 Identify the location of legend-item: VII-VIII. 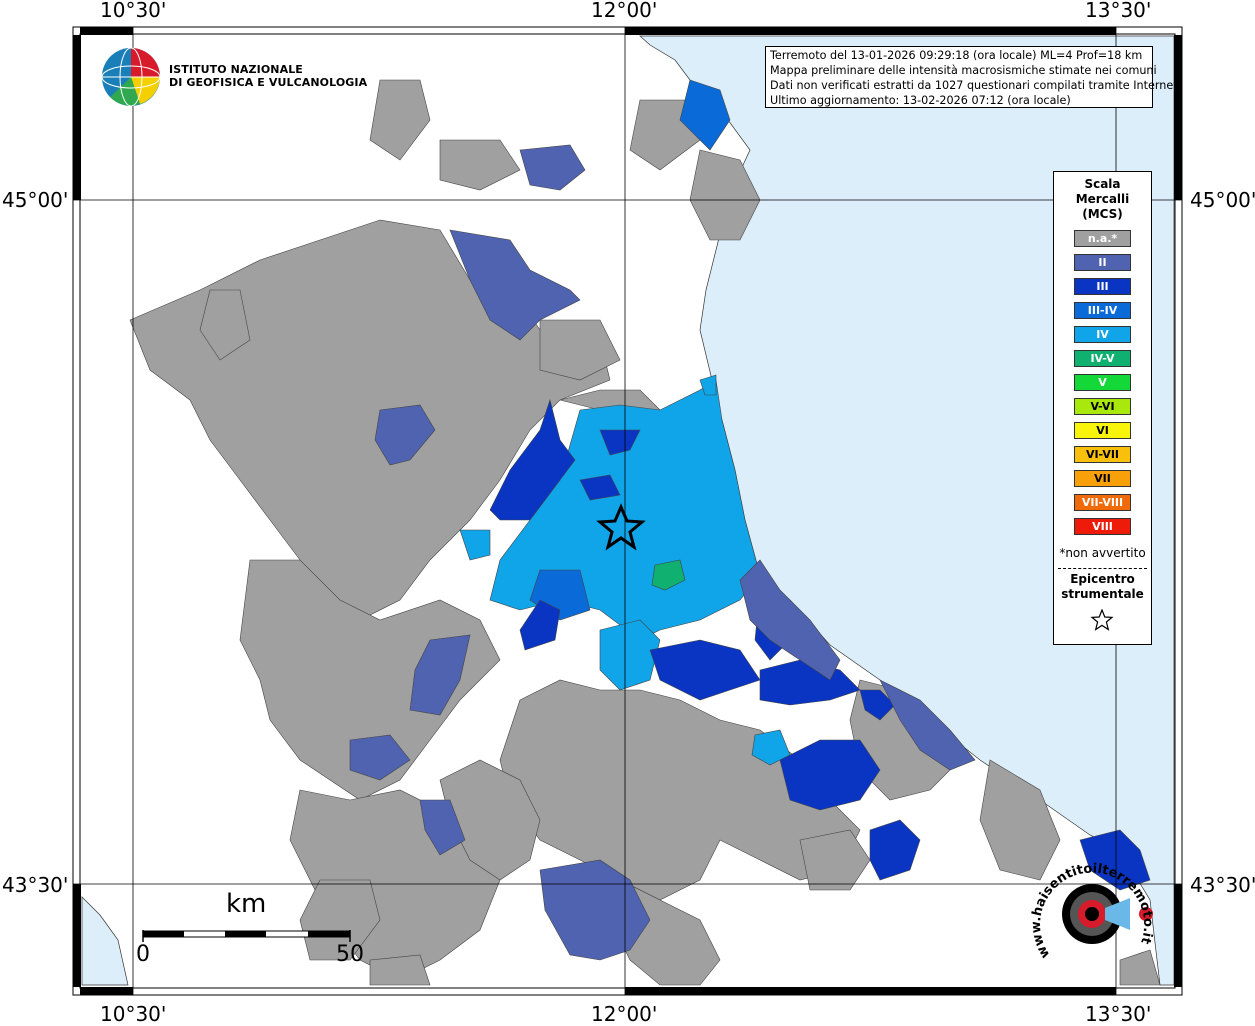
(1102, 502).